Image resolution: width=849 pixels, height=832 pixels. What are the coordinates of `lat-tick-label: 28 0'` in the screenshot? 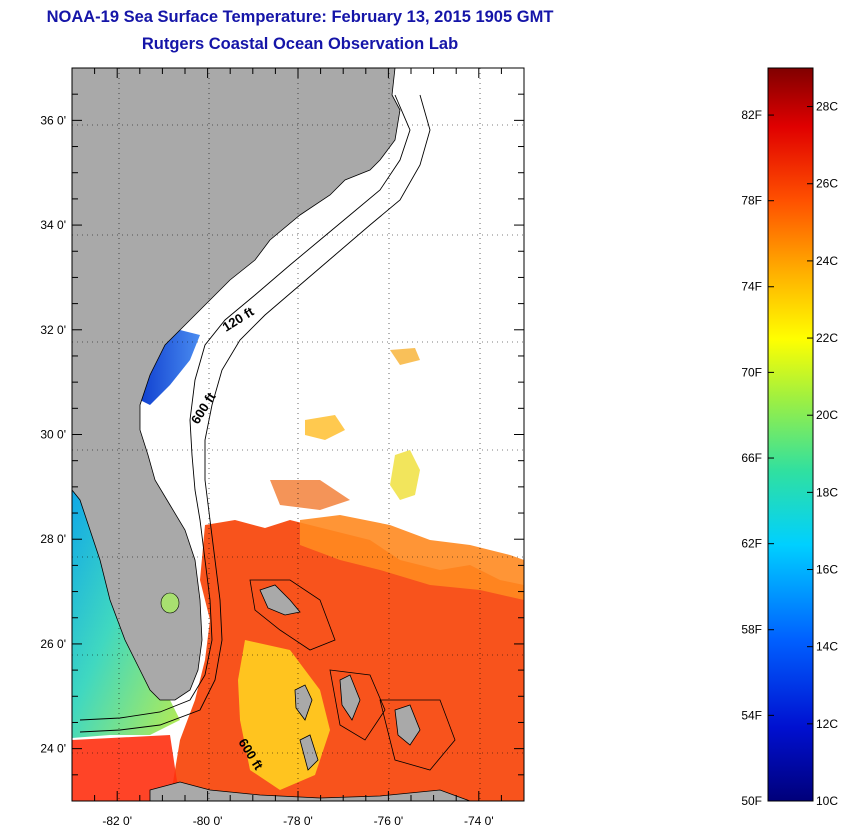 It's located at (53, 539).